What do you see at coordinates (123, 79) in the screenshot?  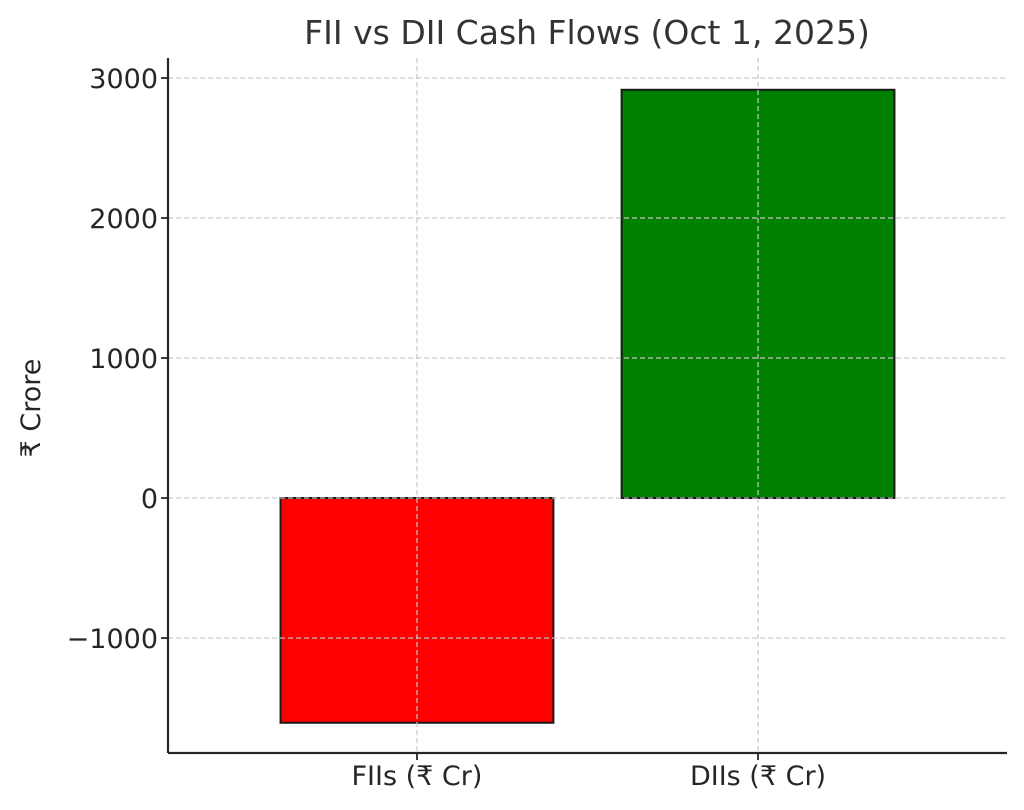 I see `y-tick-label: 3000` at bounding box center [123, 79].